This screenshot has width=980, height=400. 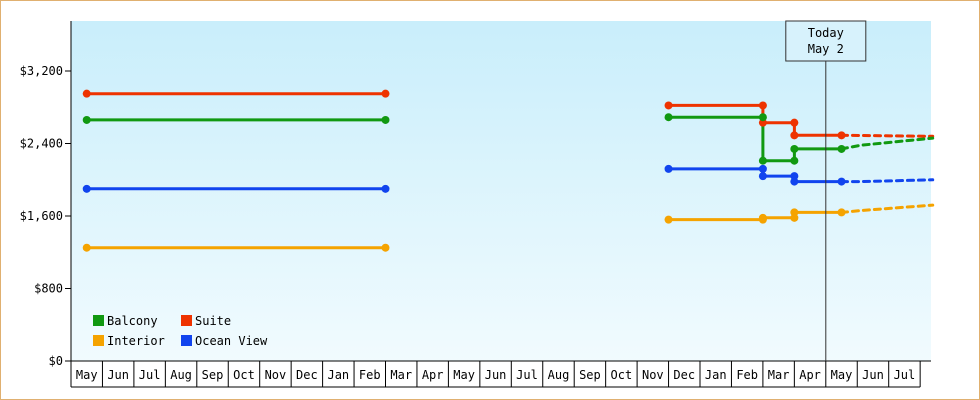 I want to click on series-line-suite, so click(x=755, y=120).